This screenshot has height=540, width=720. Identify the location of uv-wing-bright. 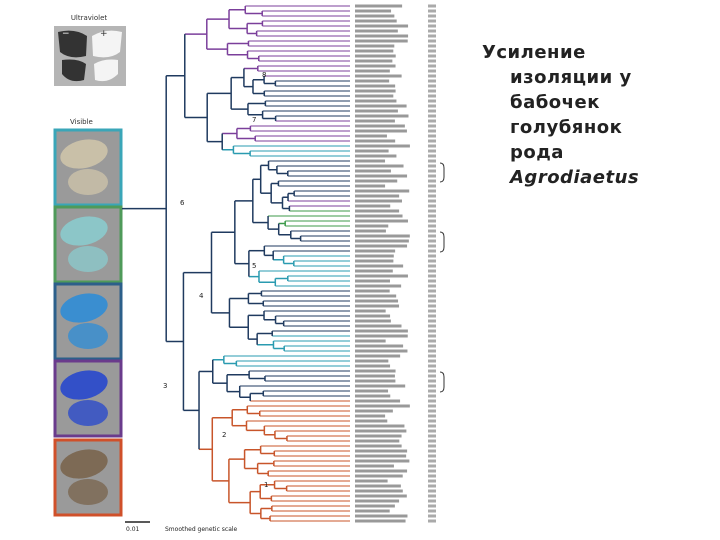
(107, 56).